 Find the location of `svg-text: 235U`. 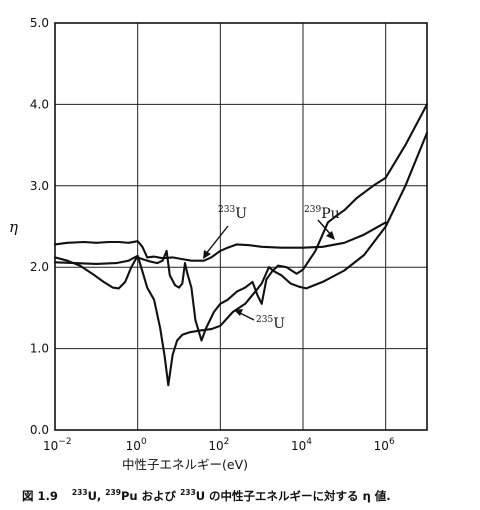

svg-text: 235U is located at coordinates (270, 323).